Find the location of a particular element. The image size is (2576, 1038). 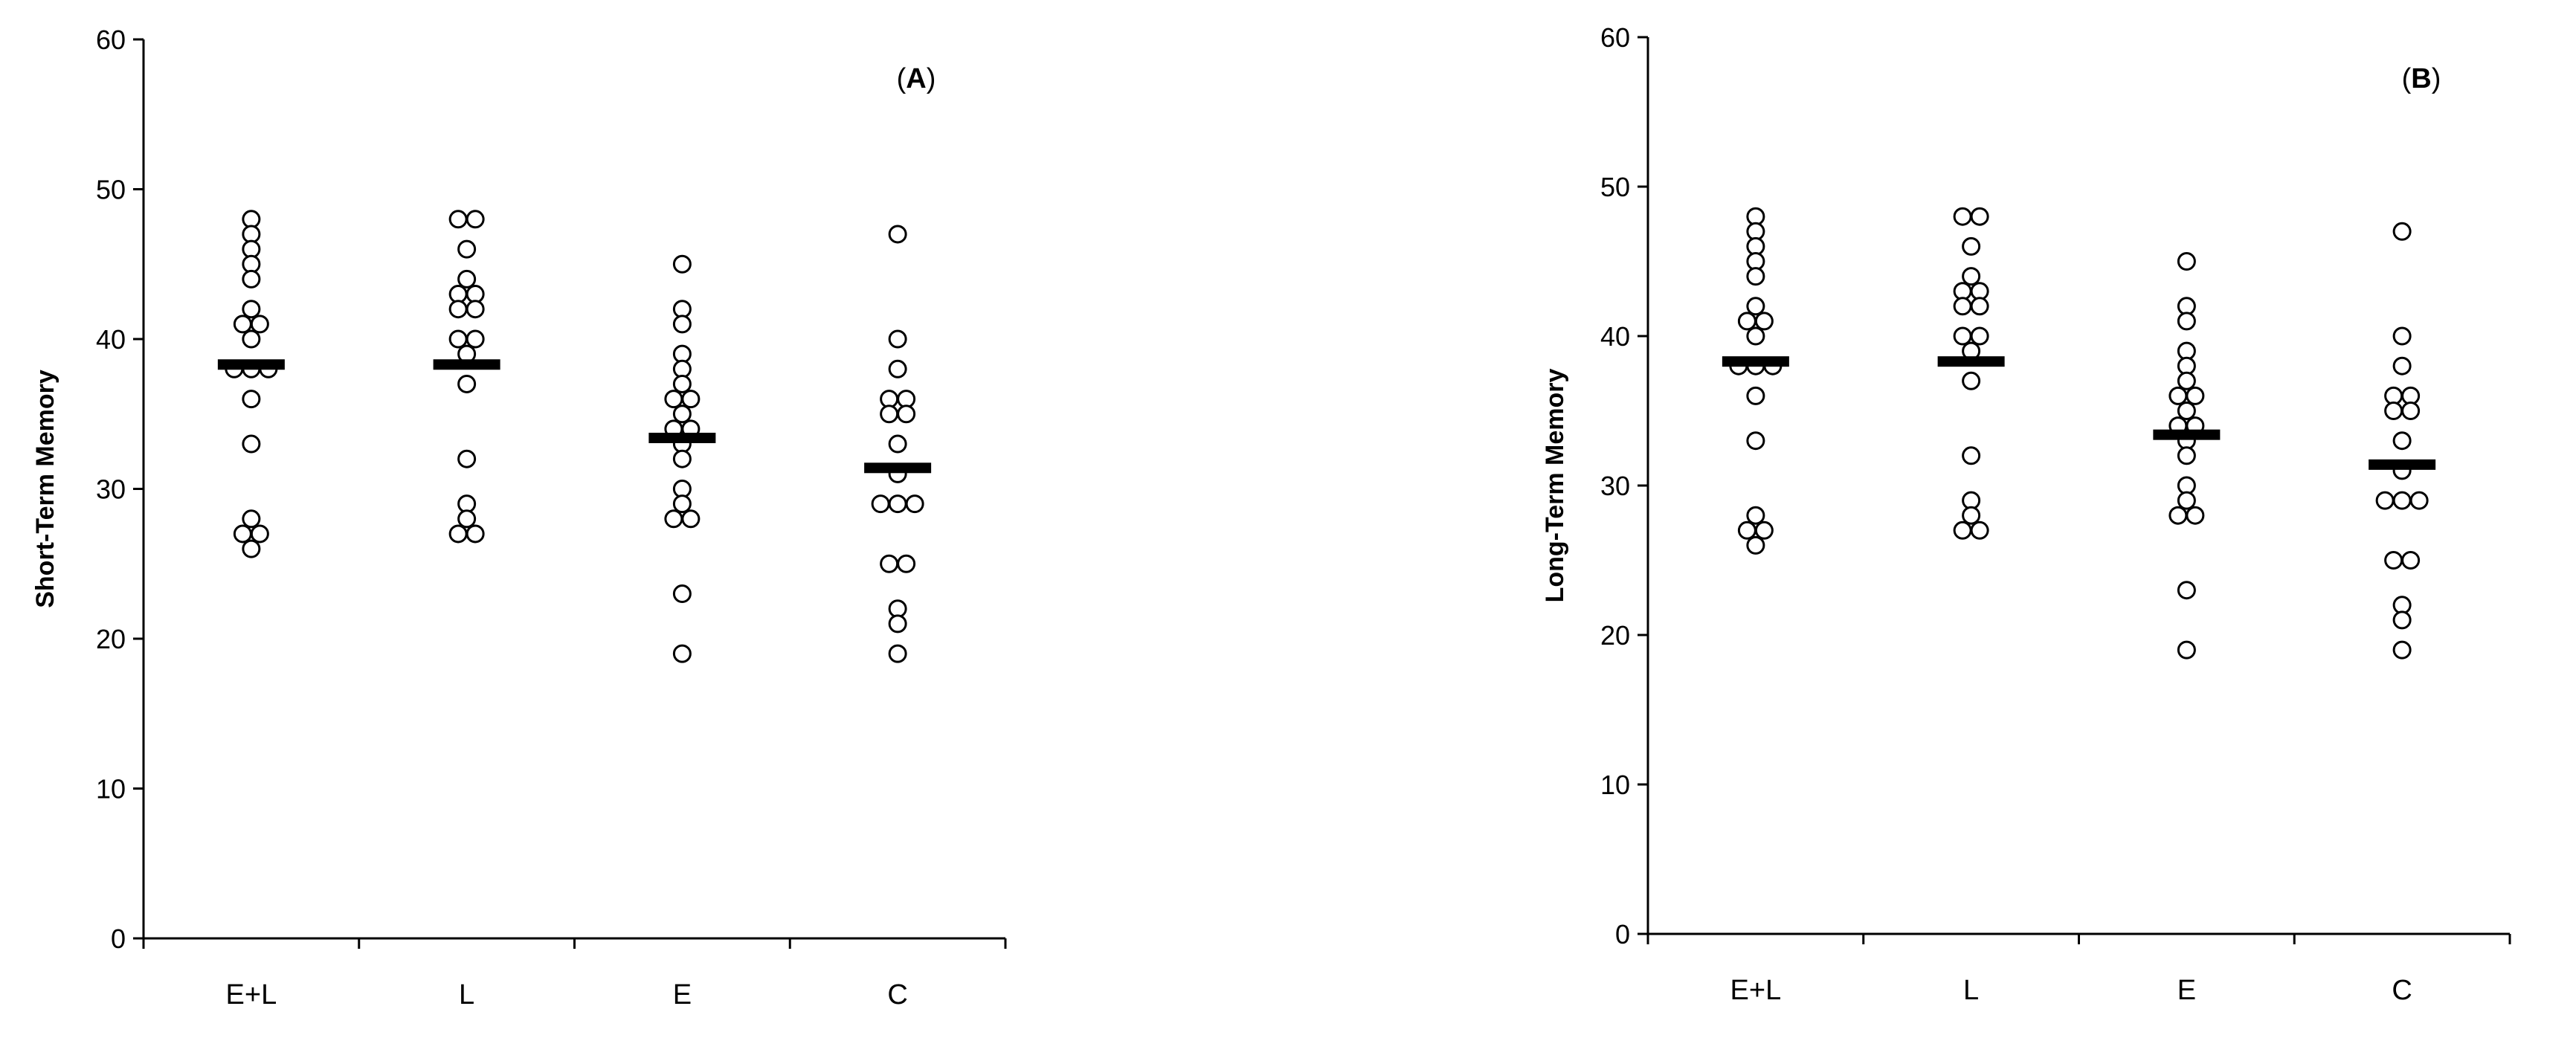

x-tick-label: L is located at coordinates (1971, 990).